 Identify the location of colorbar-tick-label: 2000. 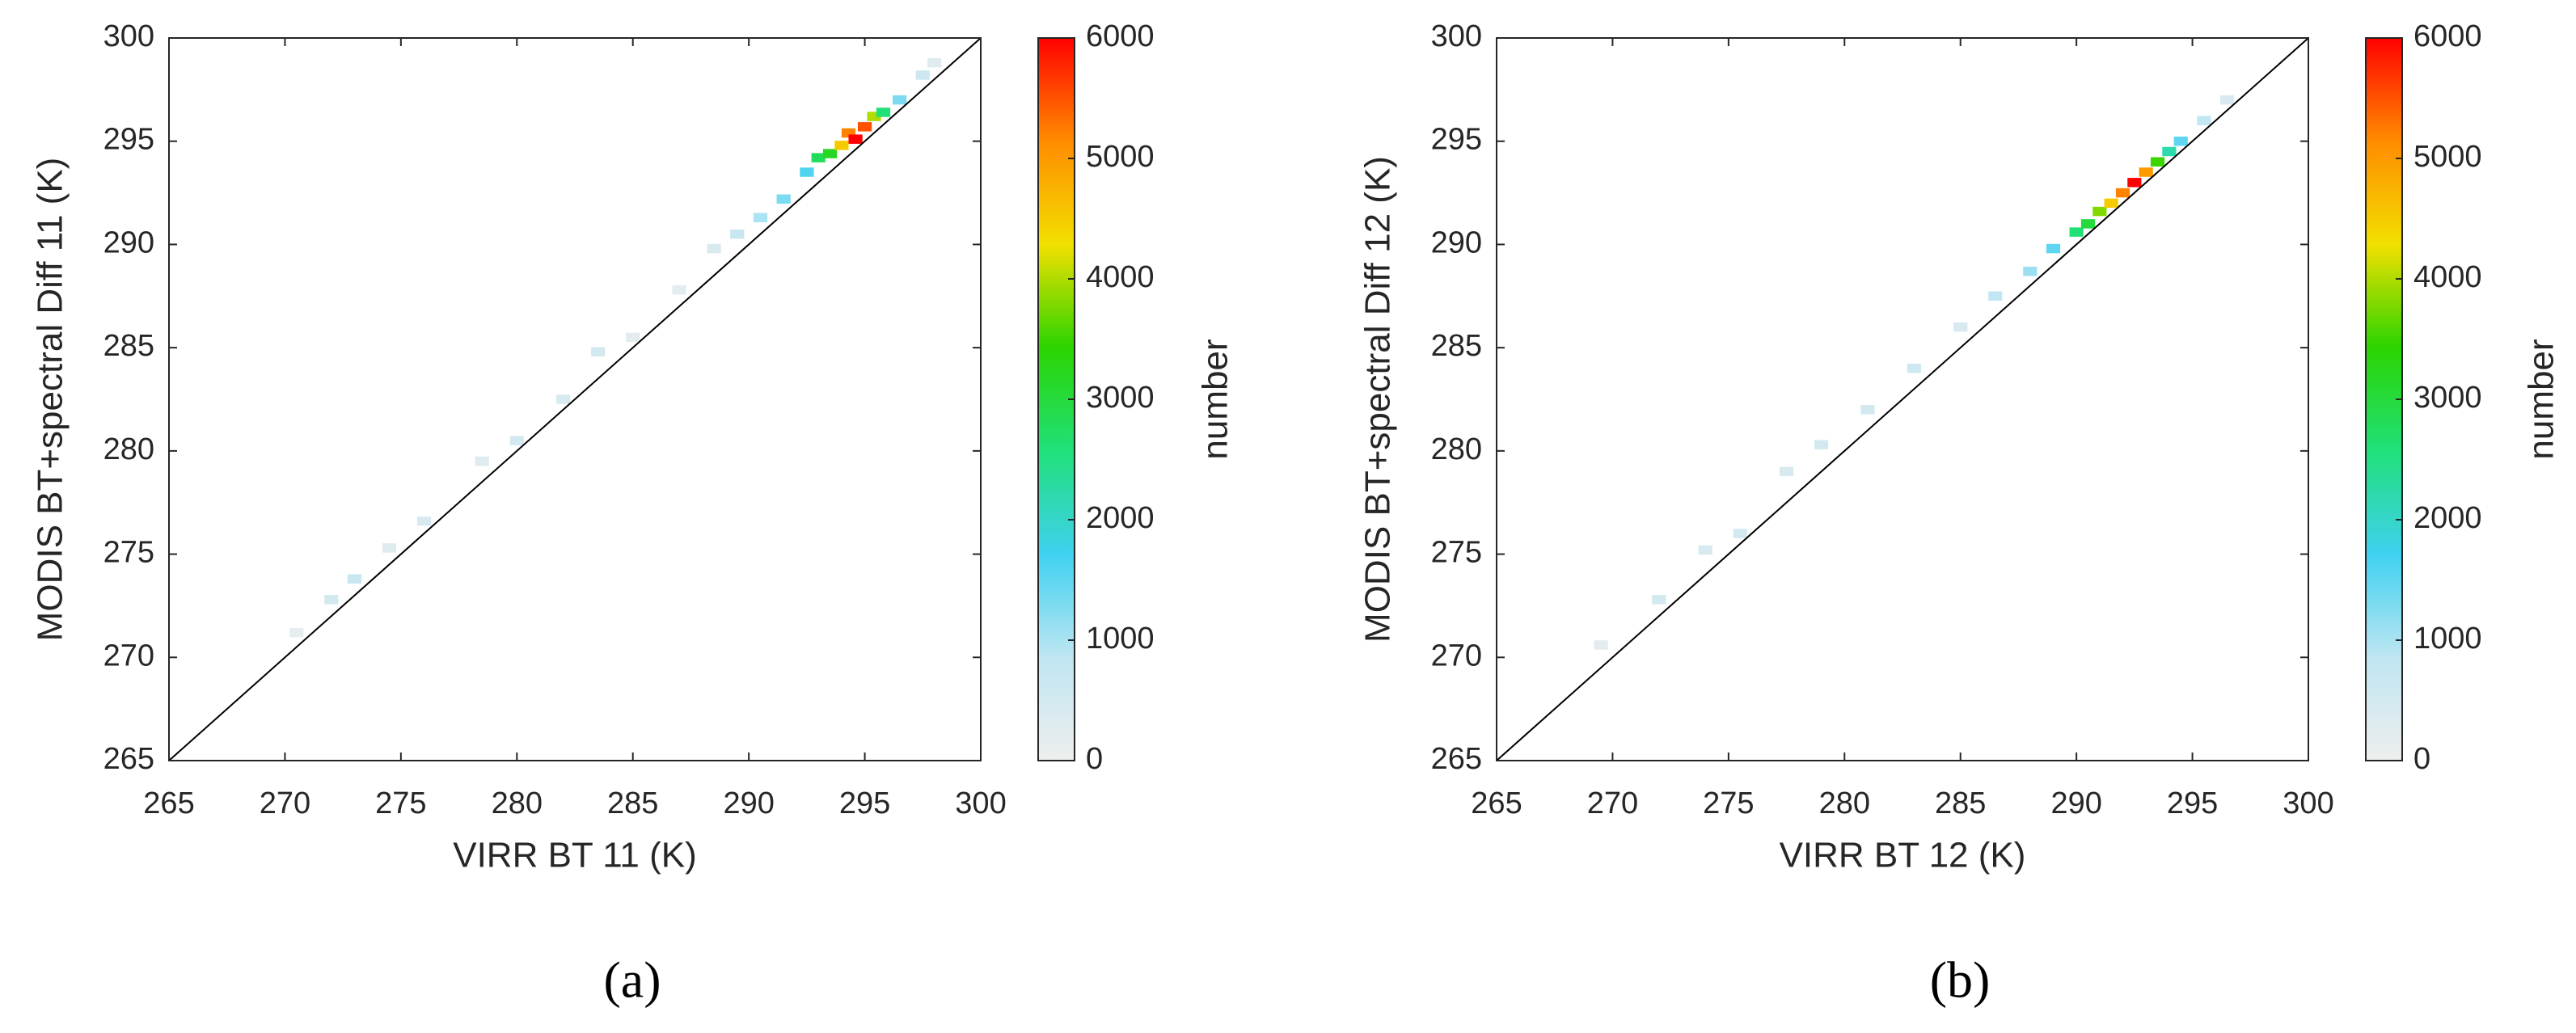
(1120, 518).